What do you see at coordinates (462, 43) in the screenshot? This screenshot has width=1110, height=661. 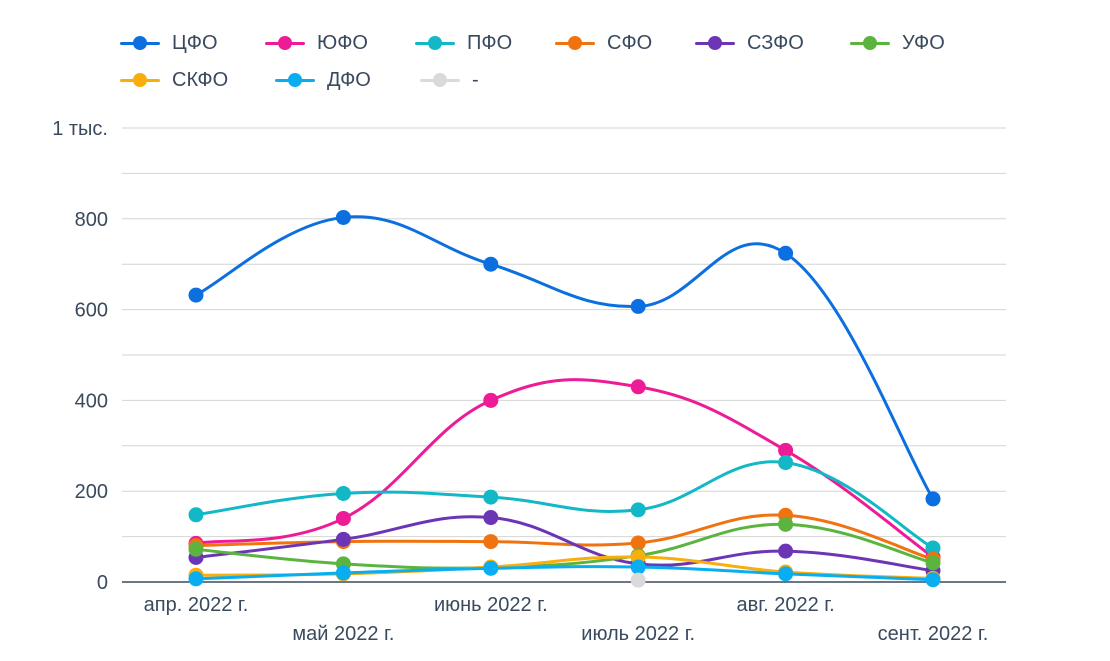 I see `legend-item: ПФО` at bounding box center [462, 43].